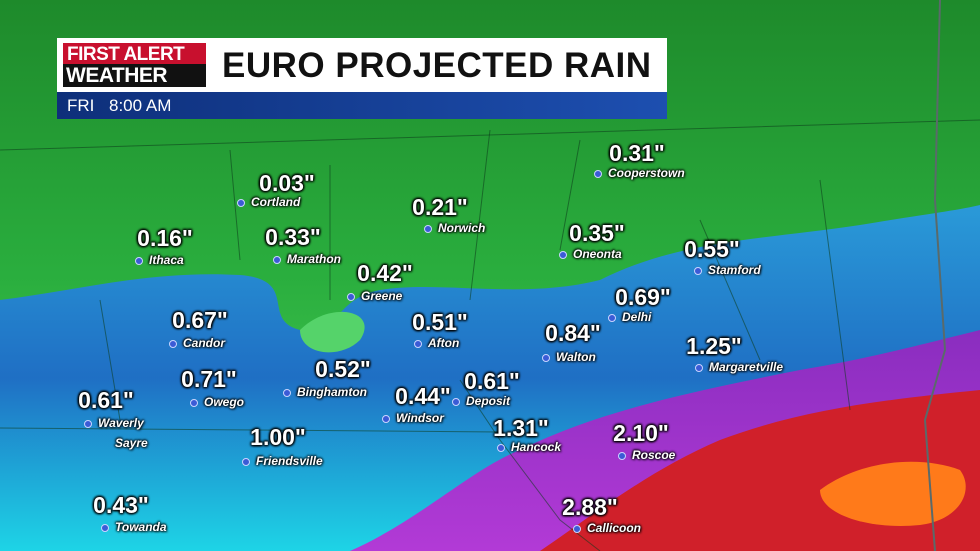 Image resolution: width=980 pixels, height=551 pixels. What do you see at coordinates (121, 505) in the screenshot?
I see `rain-amount: 0.43"` at bounding box center [121, 505].